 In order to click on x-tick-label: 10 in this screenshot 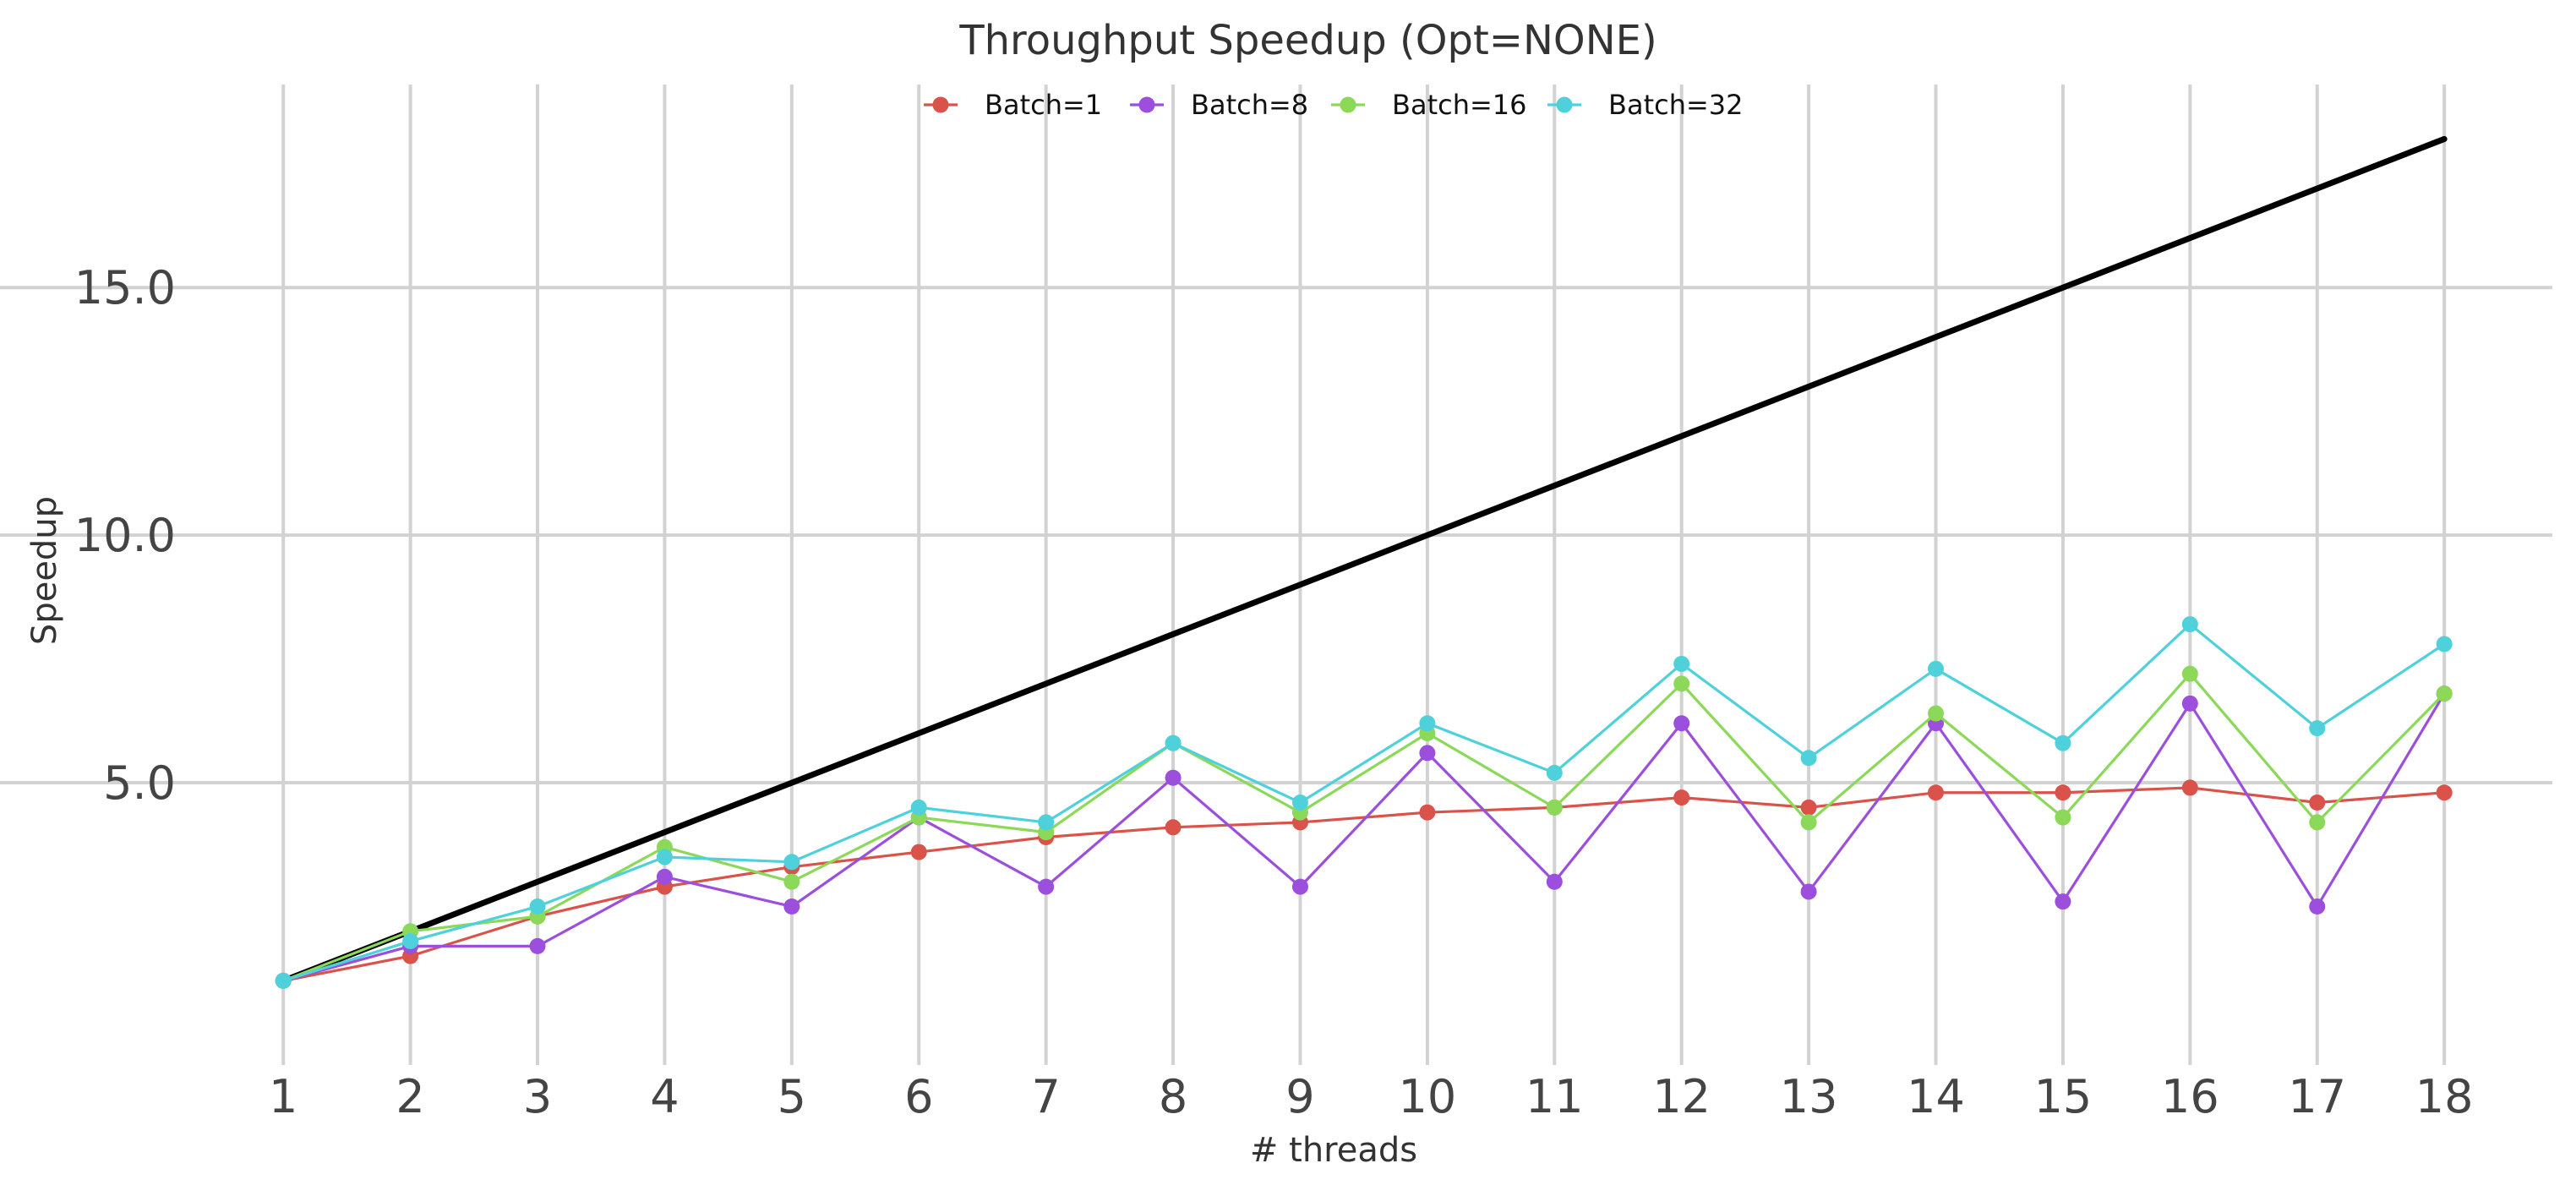, I will do `click(1428, 1096)`.